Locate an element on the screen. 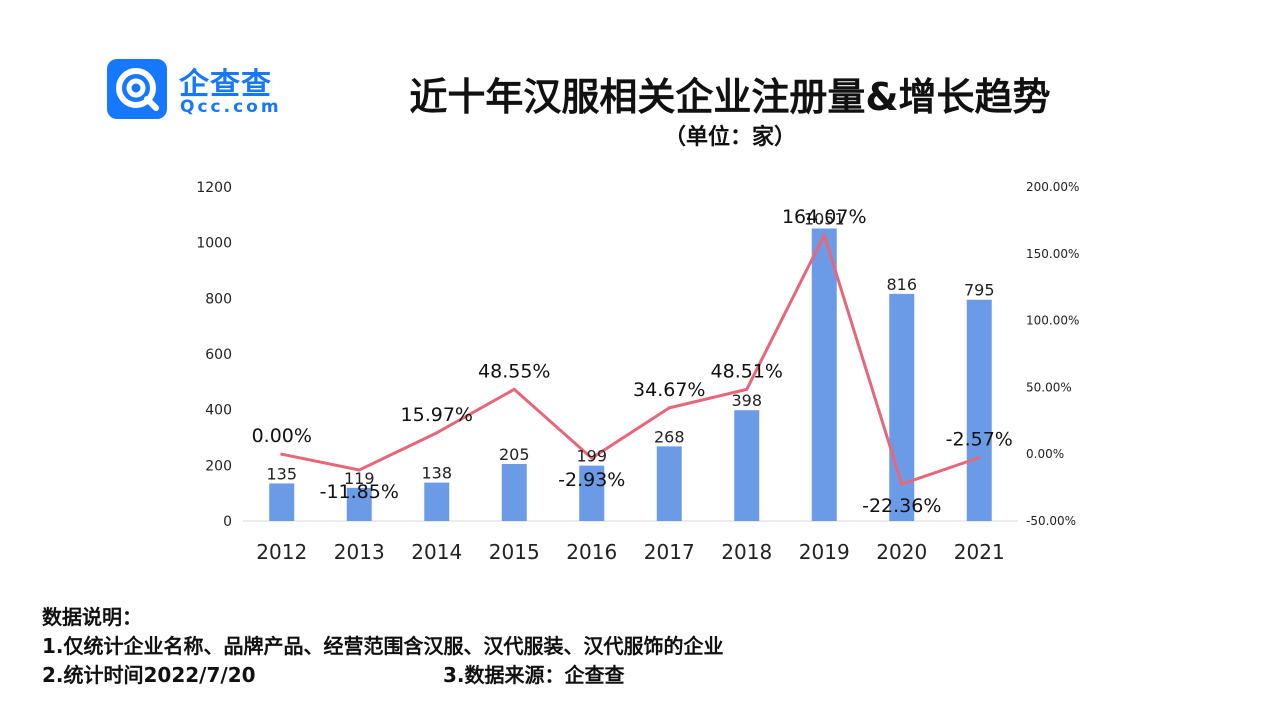 This screenshot has width=1267, height=713. x-axis-tick-label: 2019 is located at coordinates (824, 552).